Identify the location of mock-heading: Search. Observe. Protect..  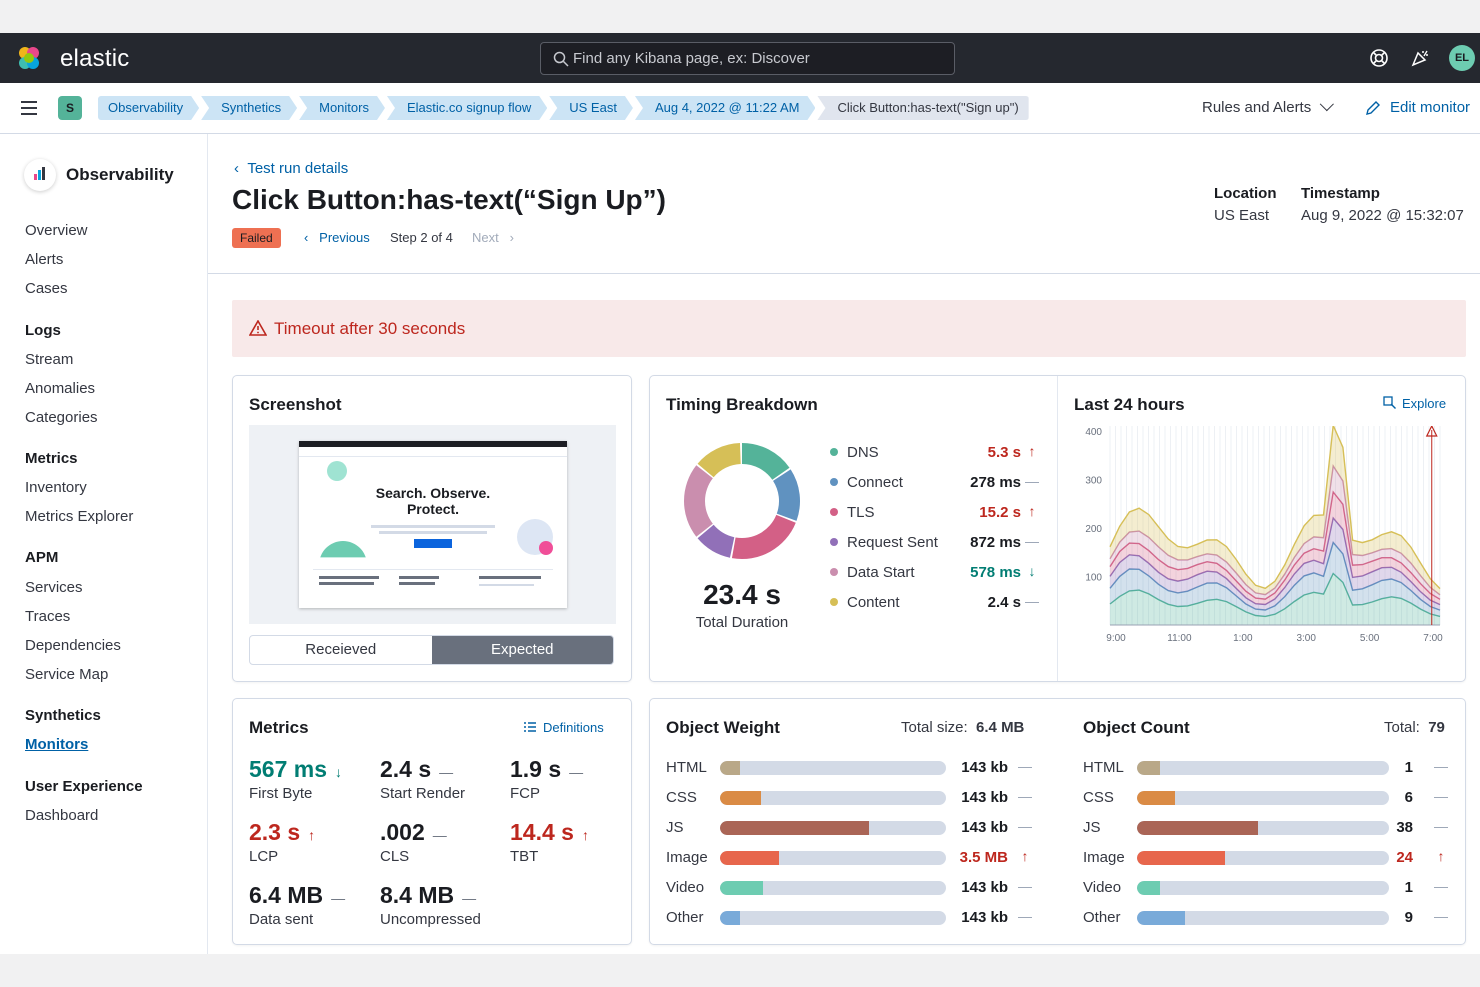
(433, 501).